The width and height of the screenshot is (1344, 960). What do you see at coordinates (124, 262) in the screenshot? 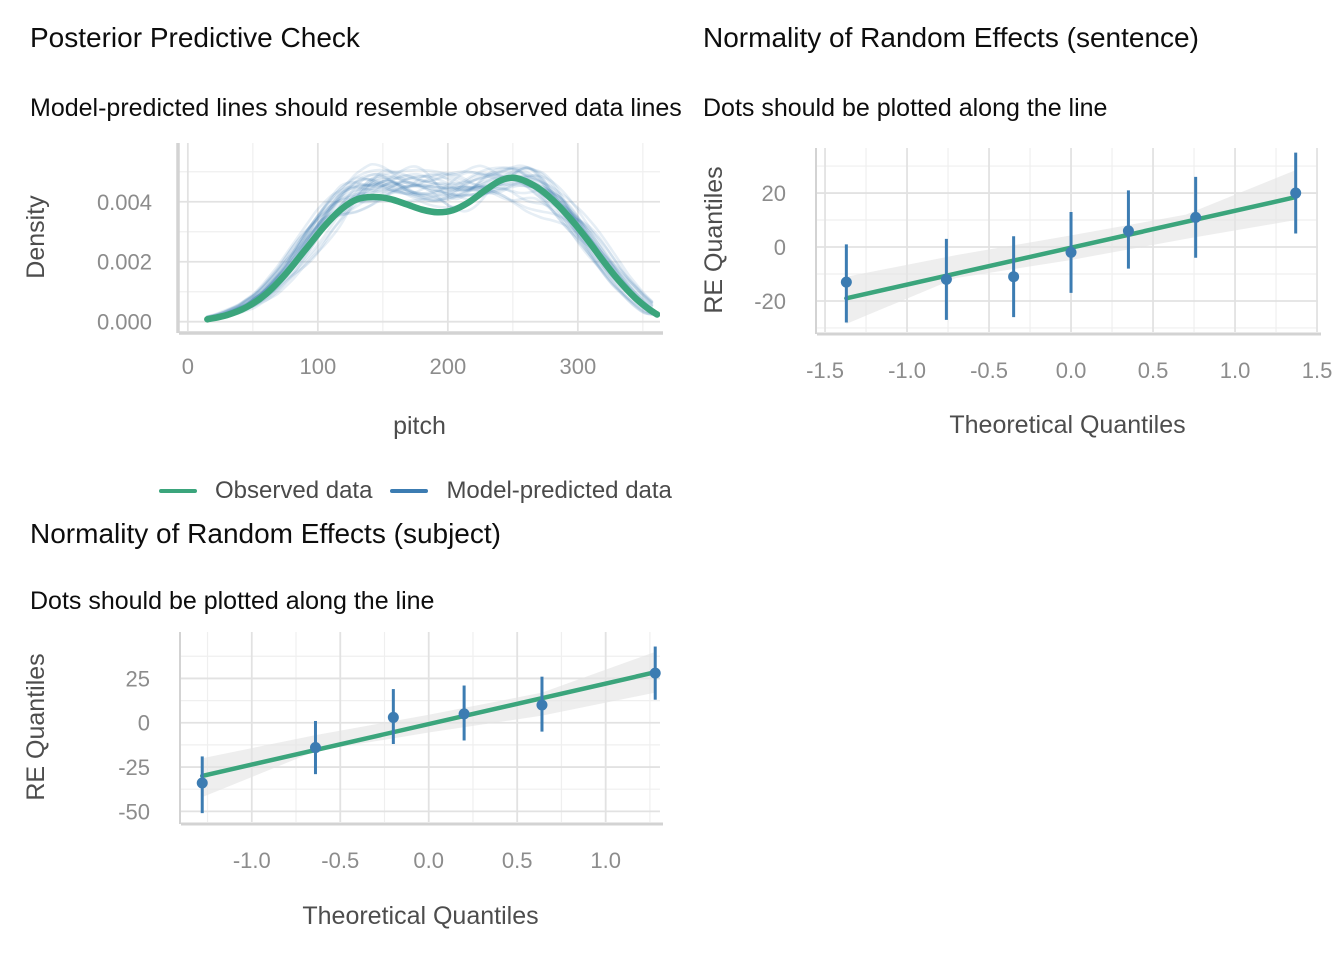
I see `y-tick-label: 0.002` at bounding box center [124, 262].